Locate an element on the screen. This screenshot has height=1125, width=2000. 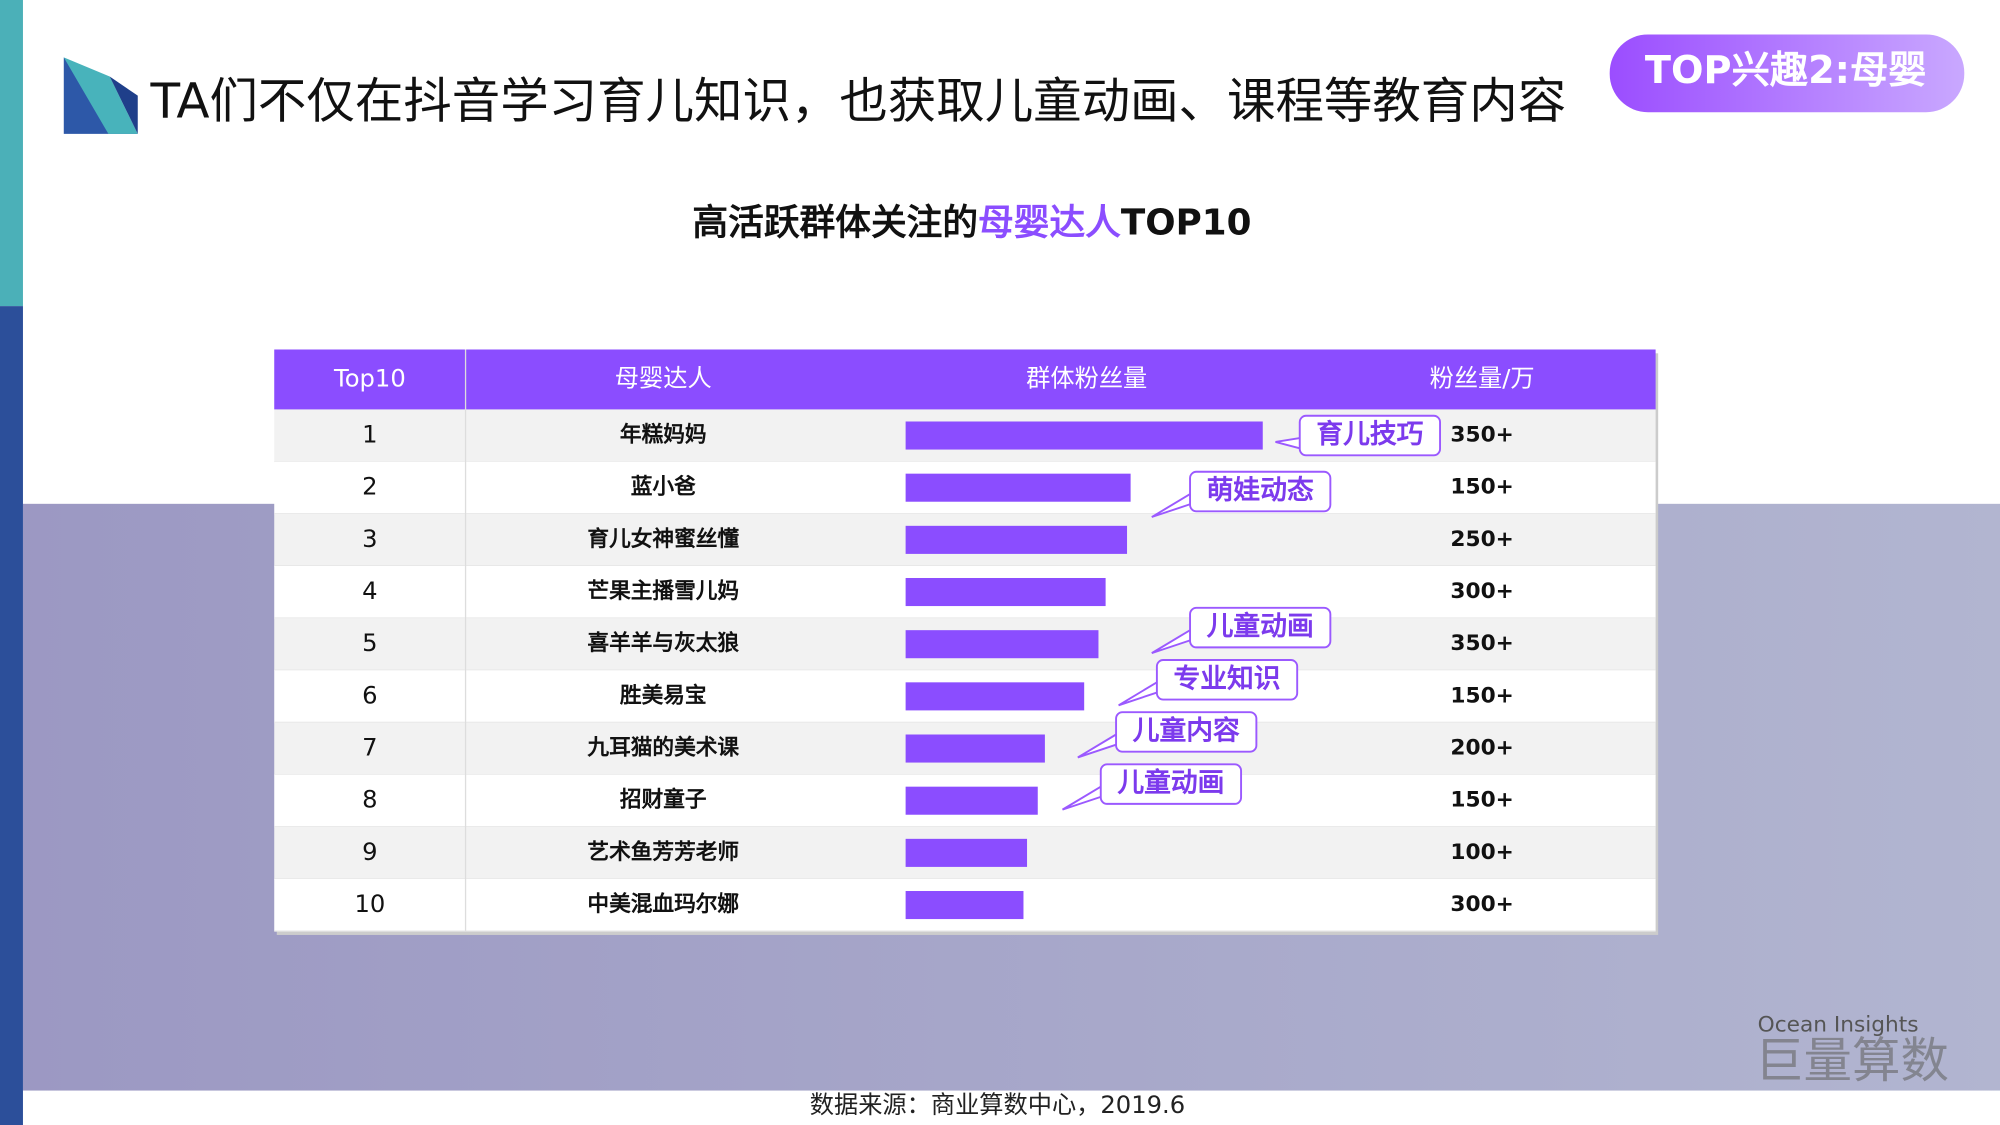
fan-count: 250+ is located at coordinates (1481, 539).